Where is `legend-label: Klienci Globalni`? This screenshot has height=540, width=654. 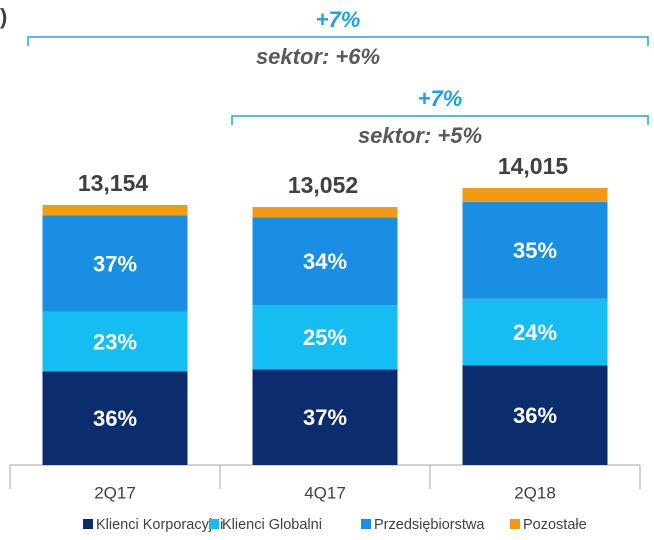 legend-label: Klienci Globalni is located at coordinates (272, 525).